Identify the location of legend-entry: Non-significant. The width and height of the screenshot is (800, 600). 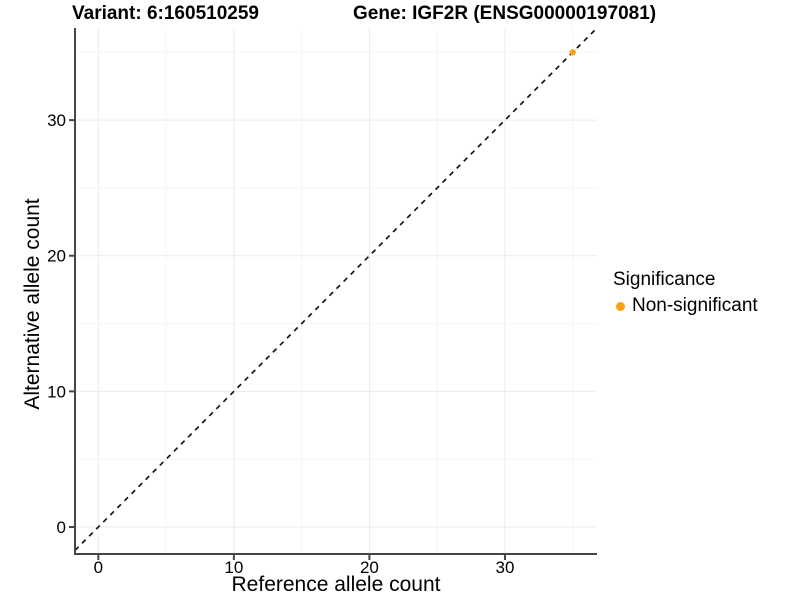
(685, 306).